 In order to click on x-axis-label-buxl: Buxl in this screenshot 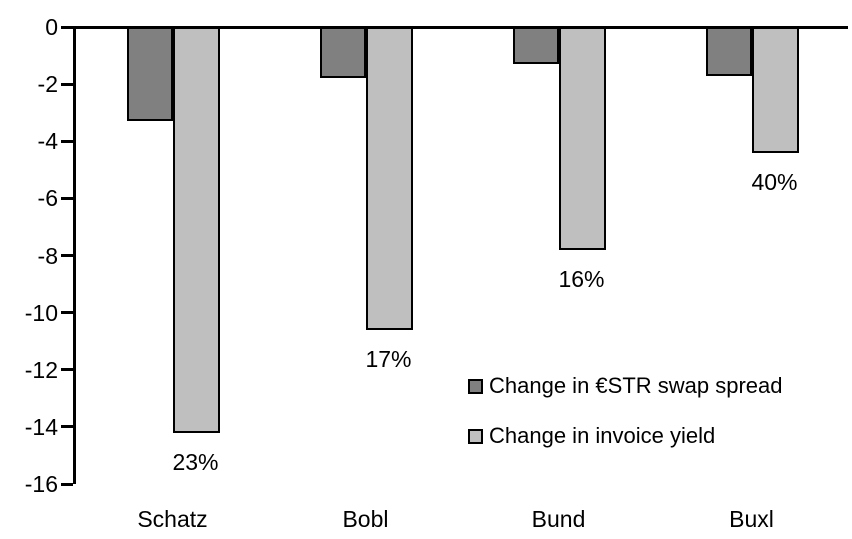, I will do `click(751, 519)`.